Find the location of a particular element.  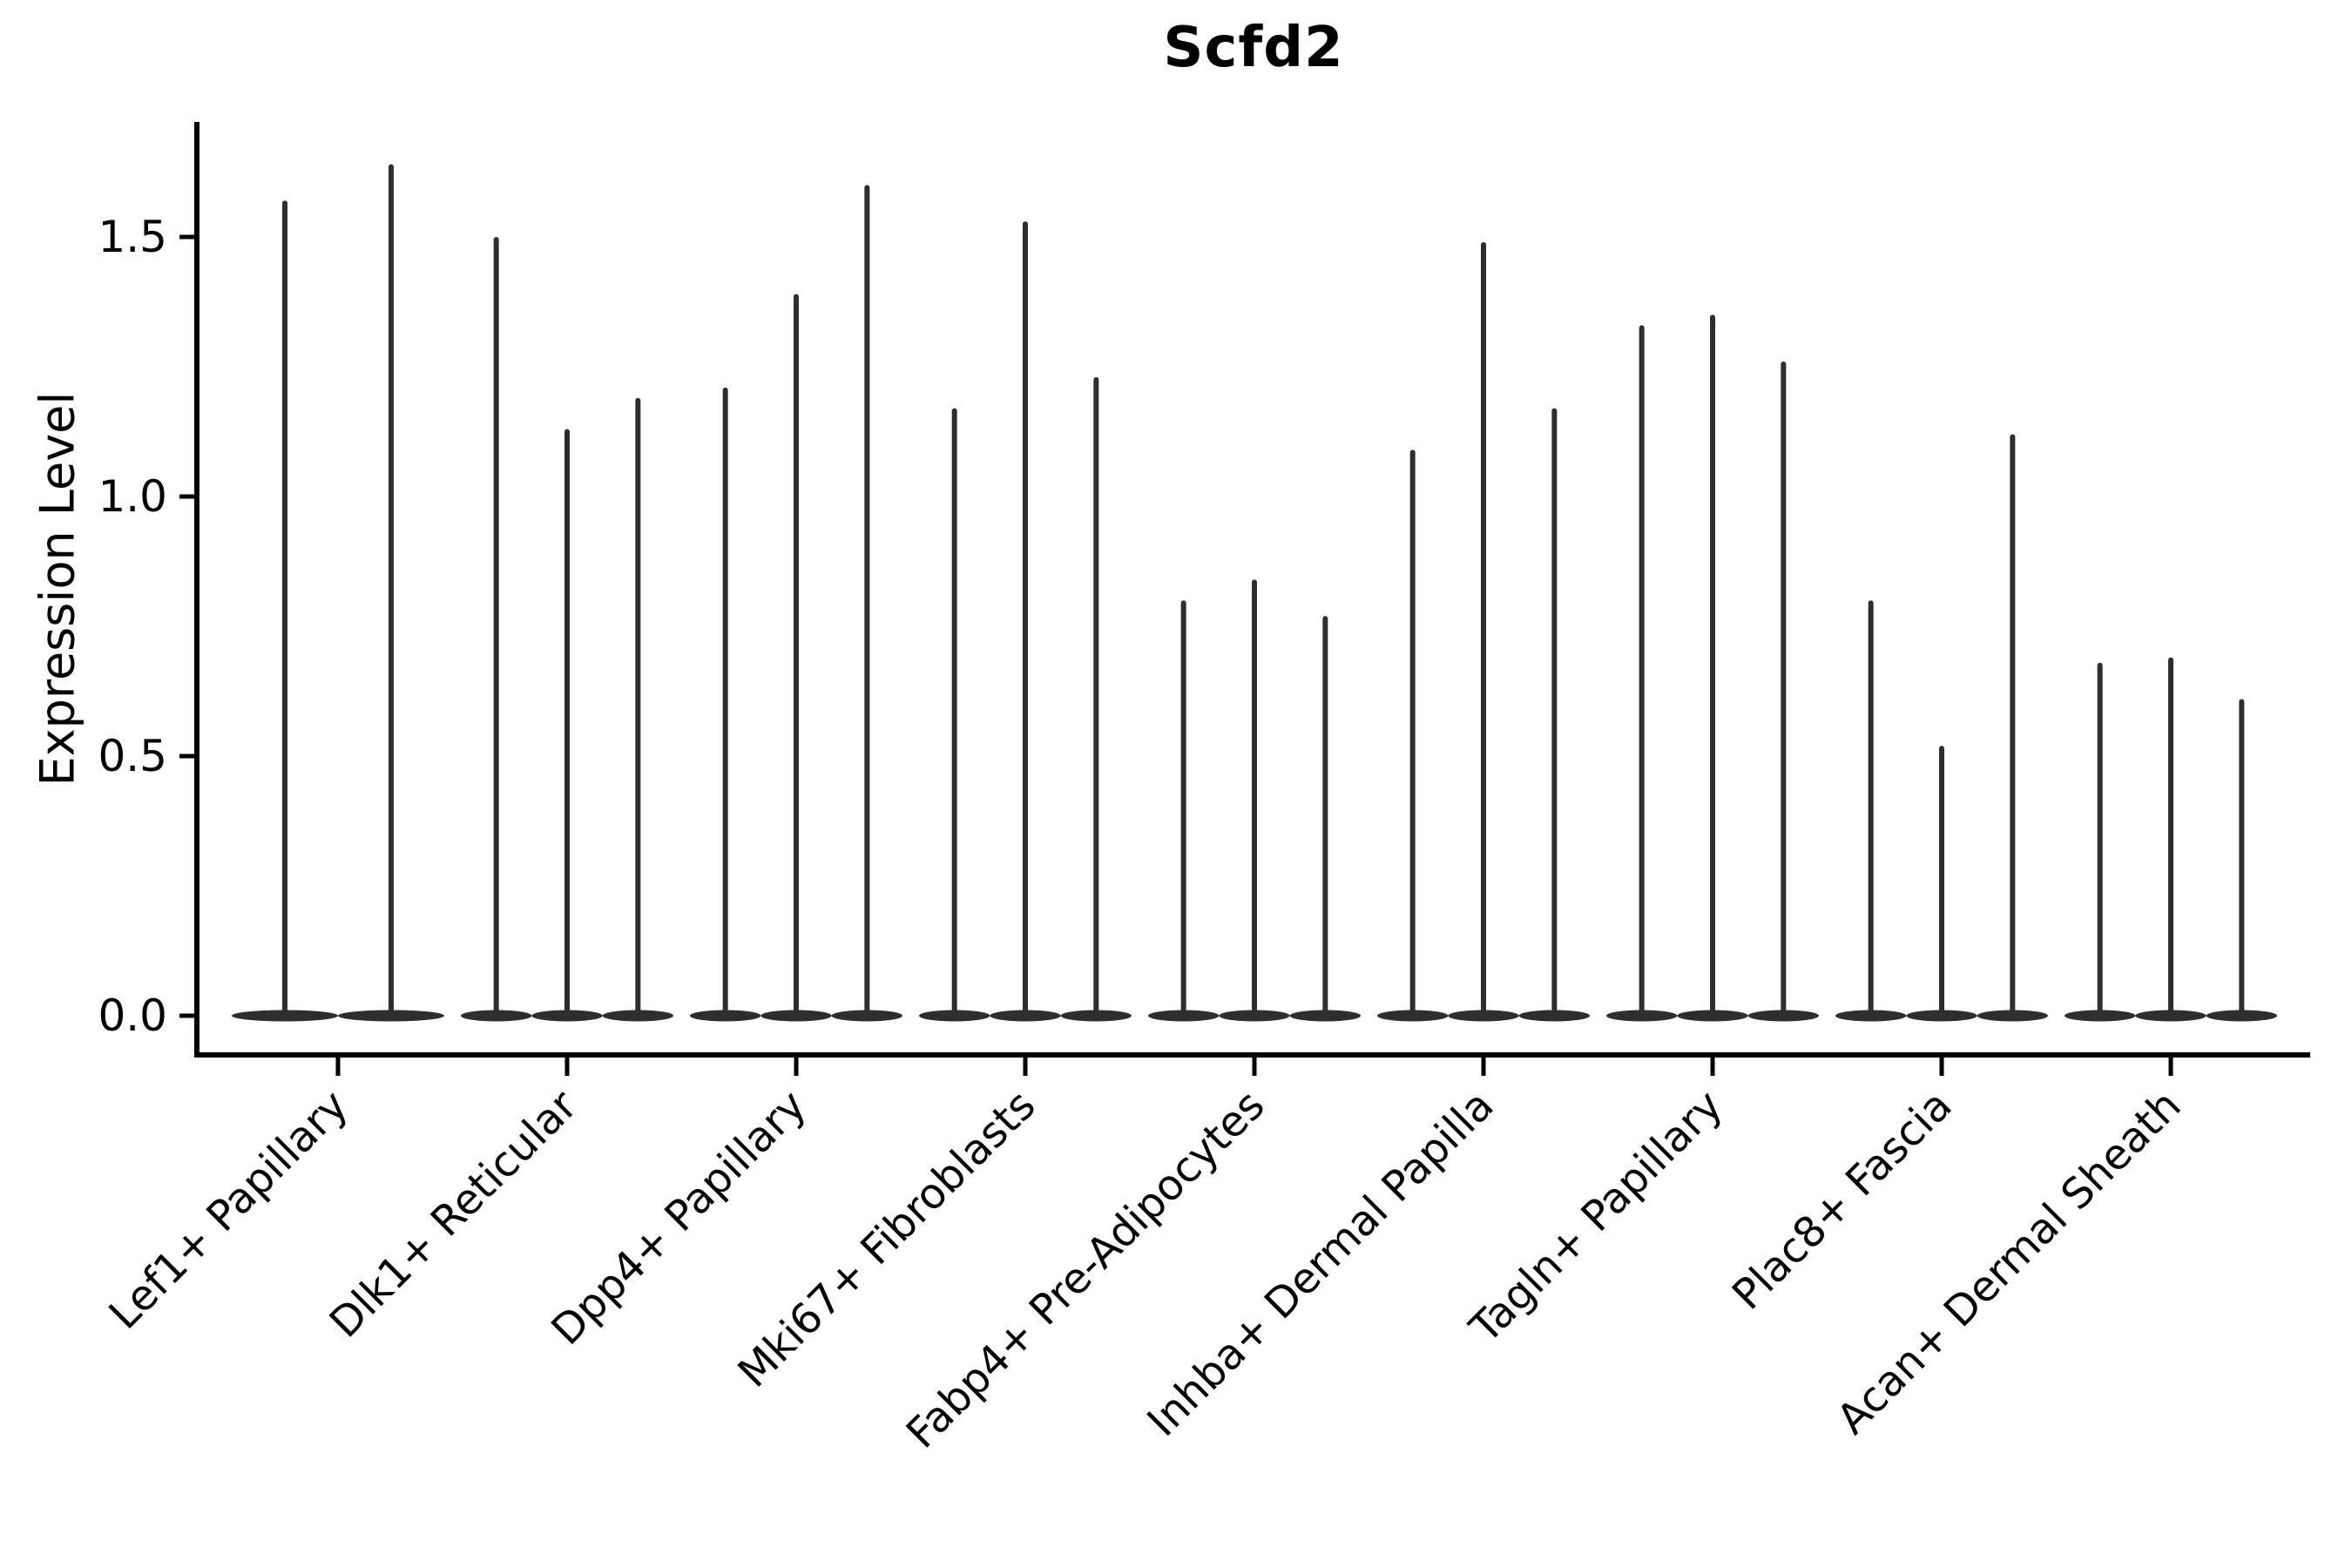

y-tick-label: 0.0 is located at coordinates (132, 1015).